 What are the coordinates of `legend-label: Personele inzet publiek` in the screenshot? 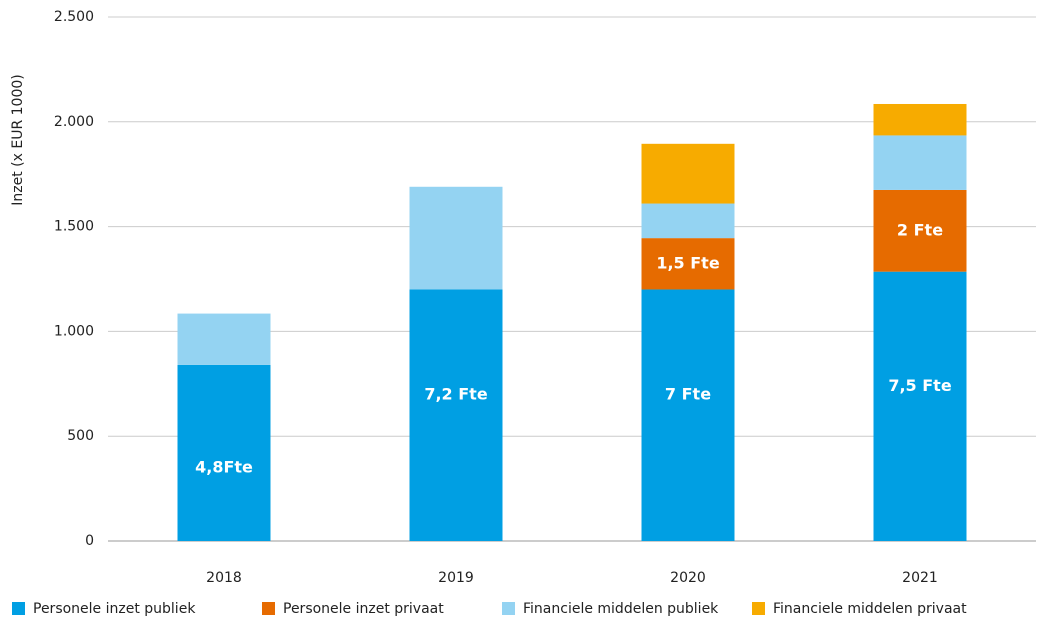 It's located at (114, 609).